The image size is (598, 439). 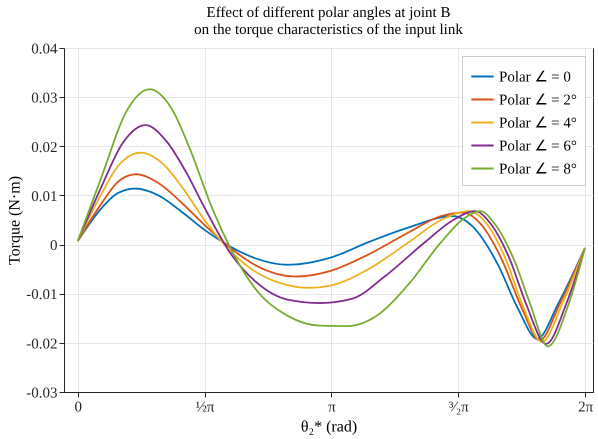 What do you see at coordinates (44, 50) in the screenshot?
I see `y-tick-label: 0.04` at bounding box center [44, 50].